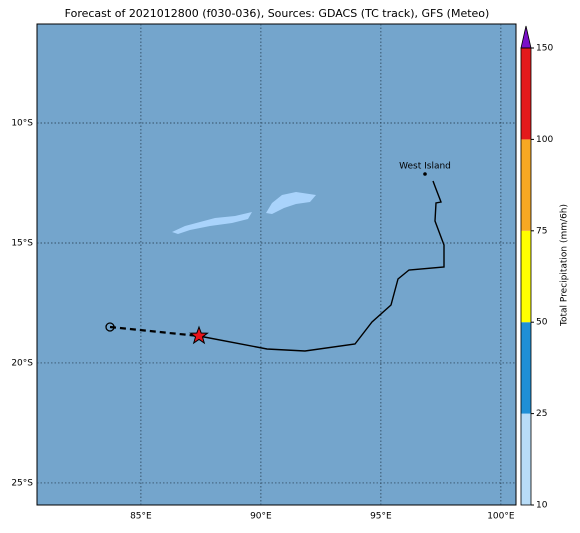  Describe the element at coordinates (110, 327) in the screenshot. I see `forecast-end` at that location.